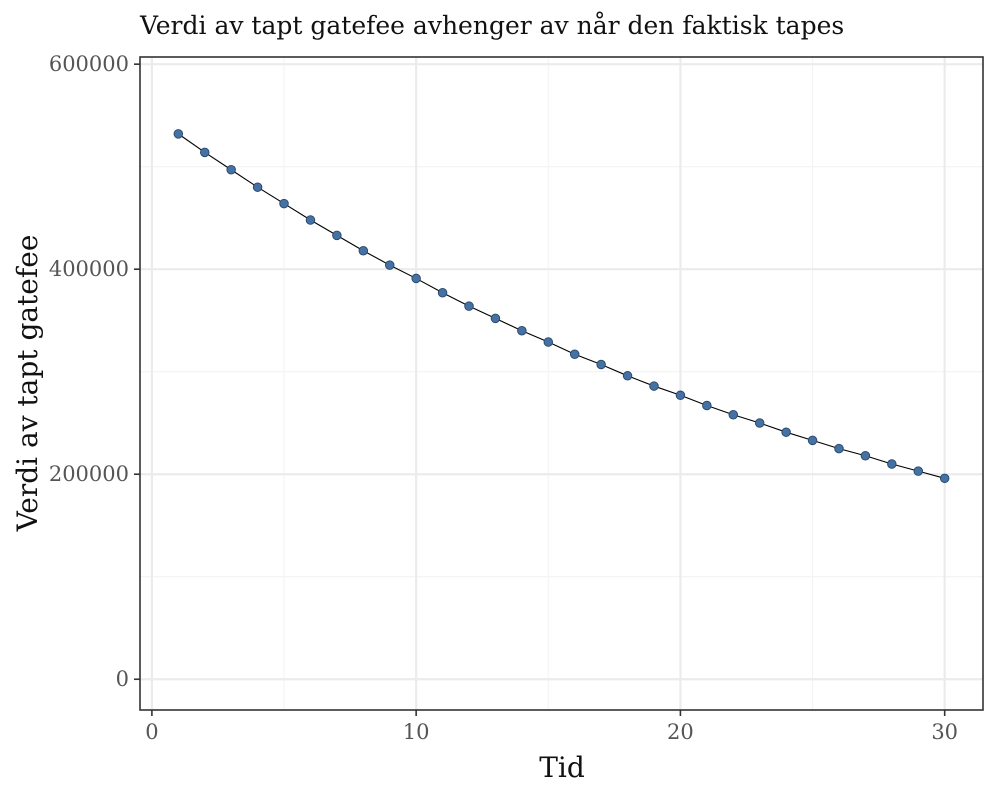 The width and height of the screenshot is (1000, 800). What do you see at coordinates (89, 269) in the screenshot?
I see `y-tick-label: 400000` at bounding box center [89, 269].